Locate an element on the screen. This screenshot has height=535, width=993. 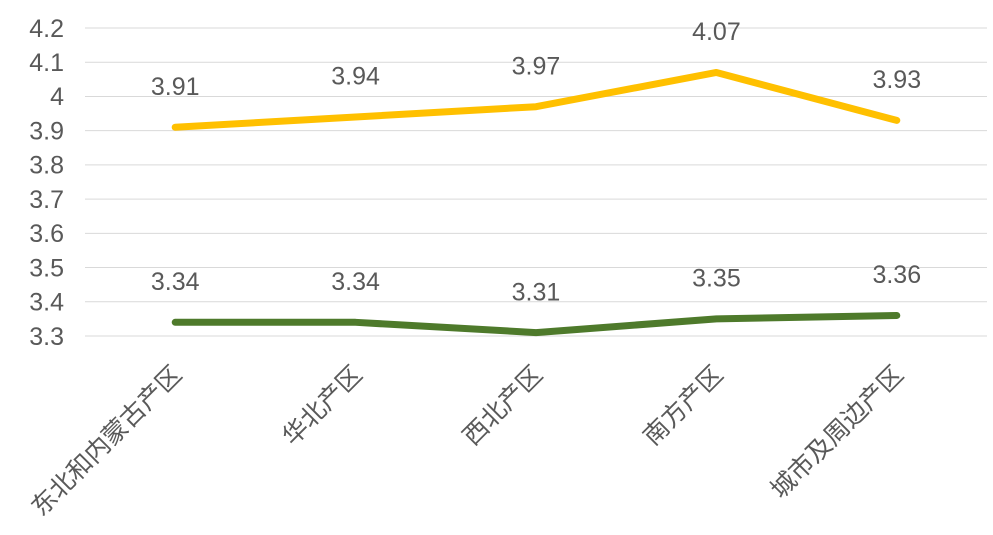
data-label: 3.93 is located at coordinates (896, 80).